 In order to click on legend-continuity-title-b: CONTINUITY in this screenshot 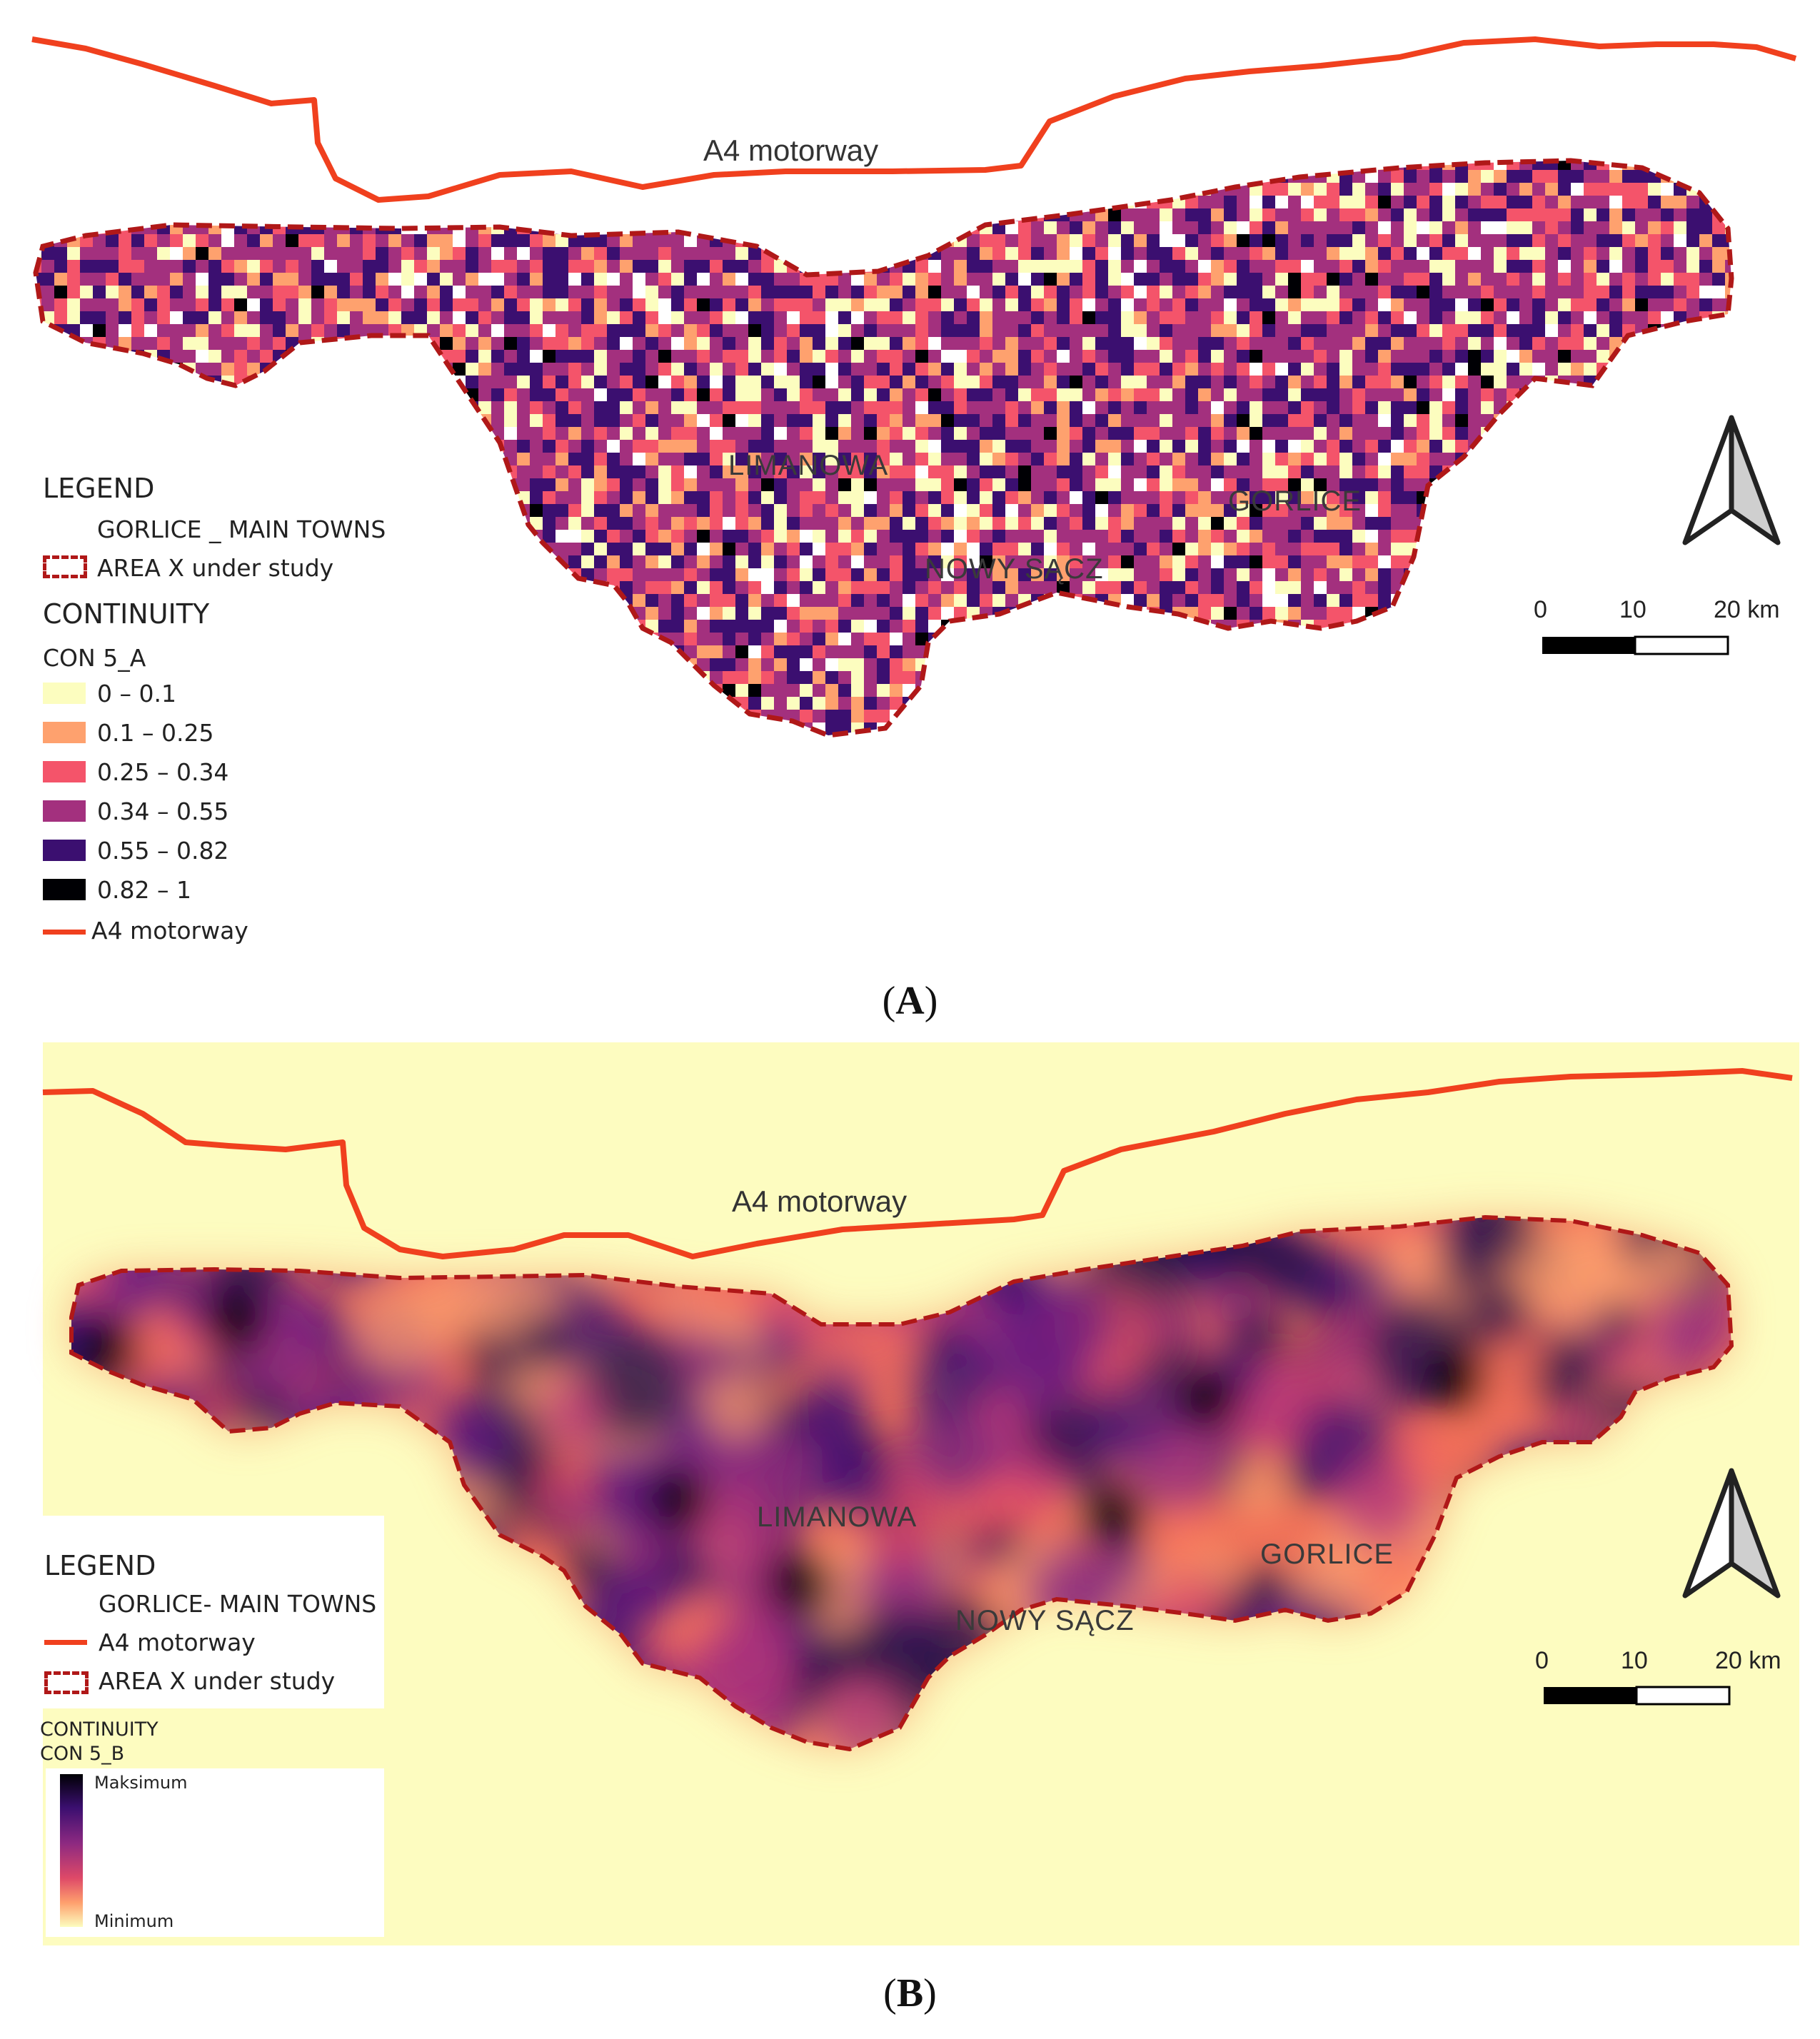, I will do `click(99, 1729)`.